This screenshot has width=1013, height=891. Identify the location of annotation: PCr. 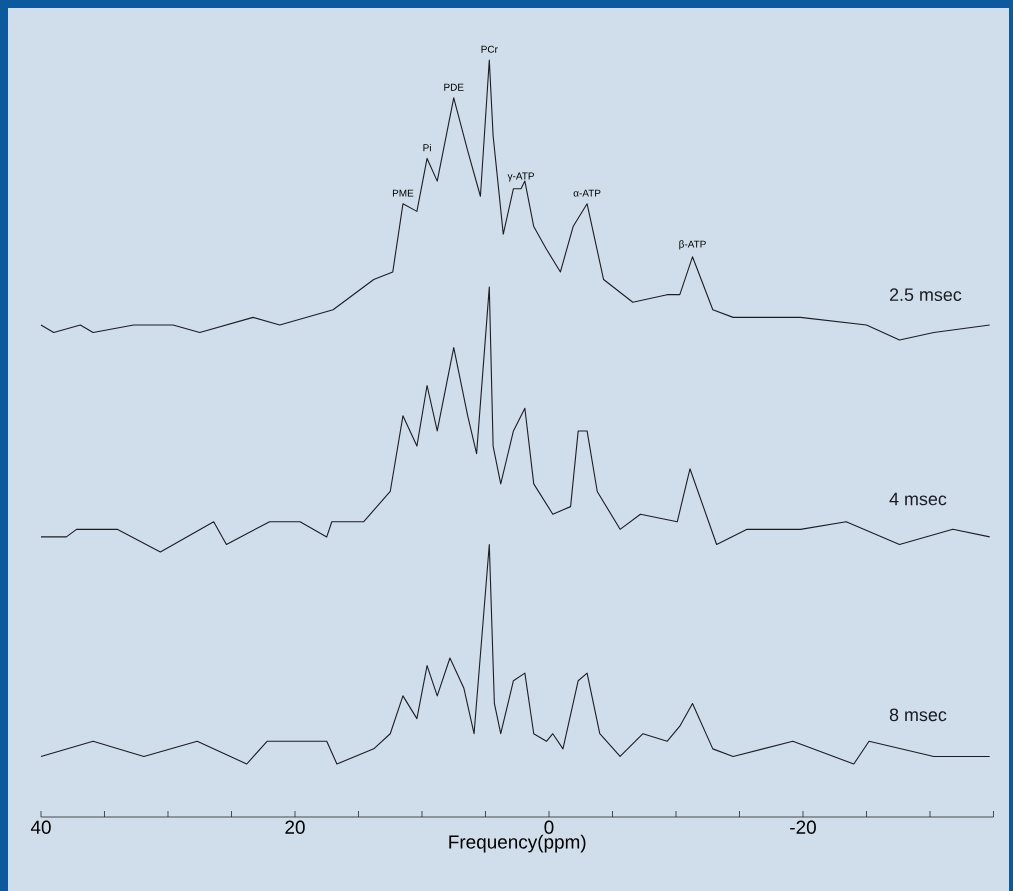
(489, 49).